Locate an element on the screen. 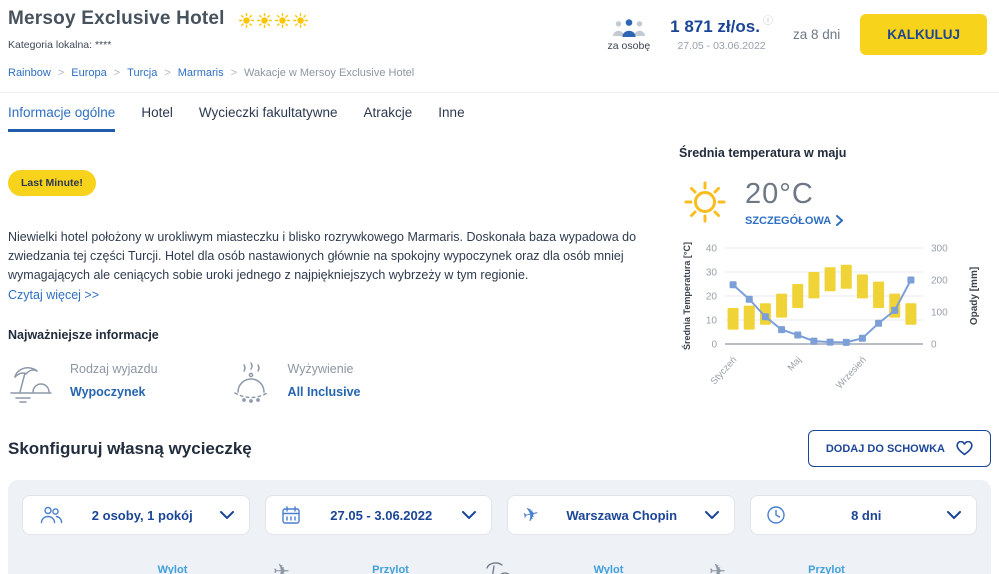 The height and width of the screenshot is (574, 999). duration-select: 8 dni is located at coordinates (863, 515).